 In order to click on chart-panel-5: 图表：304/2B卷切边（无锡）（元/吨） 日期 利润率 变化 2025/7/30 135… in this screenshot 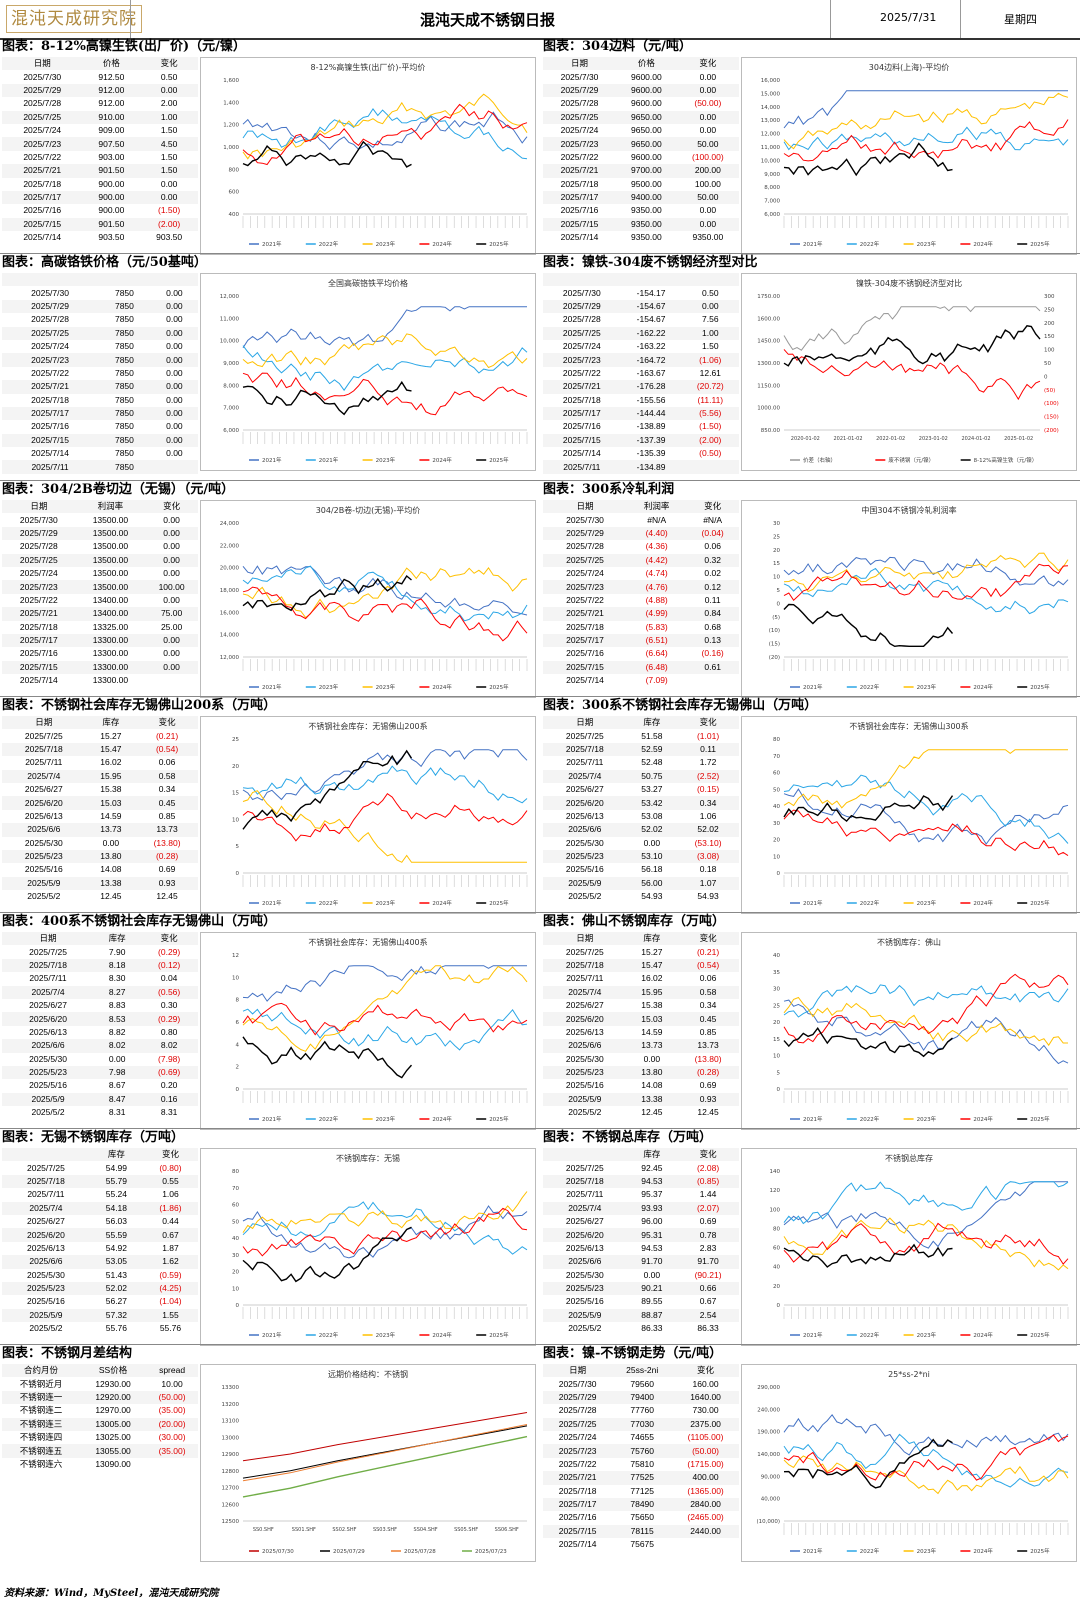, I will do `click(269, 590)`.